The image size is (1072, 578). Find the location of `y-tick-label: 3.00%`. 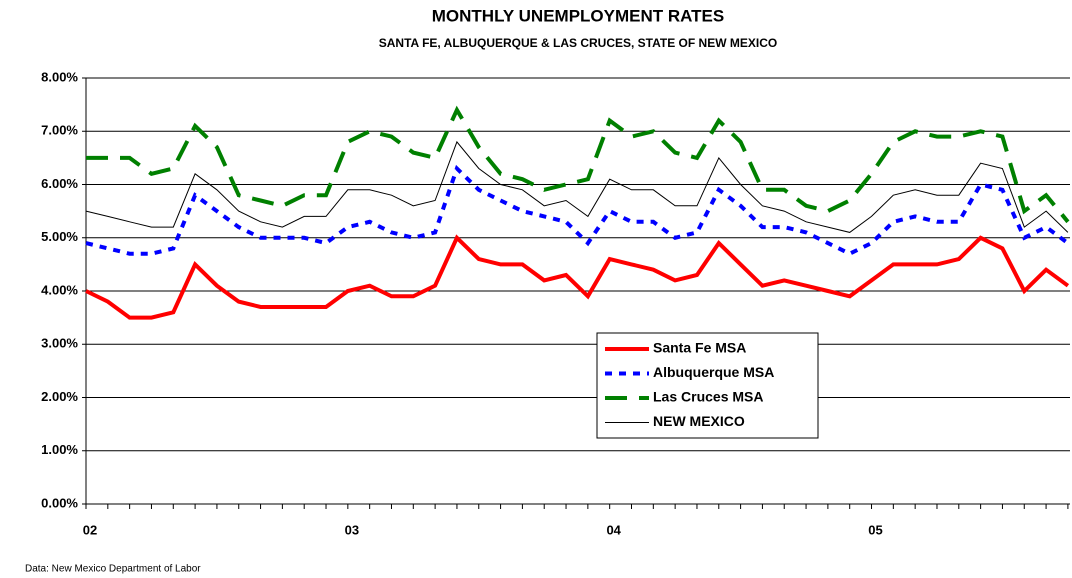

y-tick-label: 3.00% is located at coordinates (59, 343).